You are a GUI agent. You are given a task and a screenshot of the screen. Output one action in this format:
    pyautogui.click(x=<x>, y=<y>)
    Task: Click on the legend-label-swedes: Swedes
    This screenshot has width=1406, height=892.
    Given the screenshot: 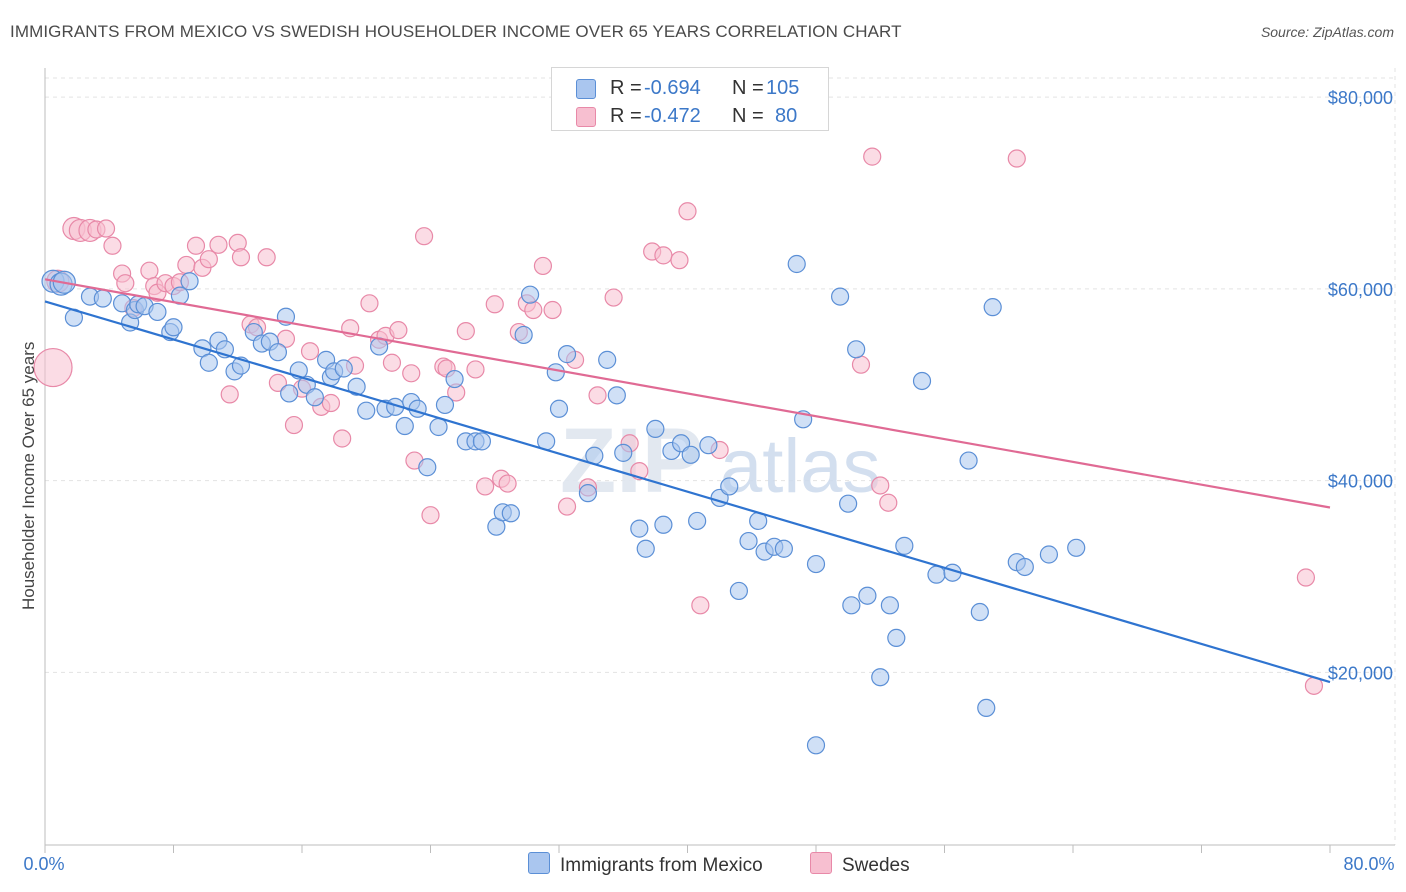 What is the action you would take?
    pyautogui.click(x=876, y=865)
    